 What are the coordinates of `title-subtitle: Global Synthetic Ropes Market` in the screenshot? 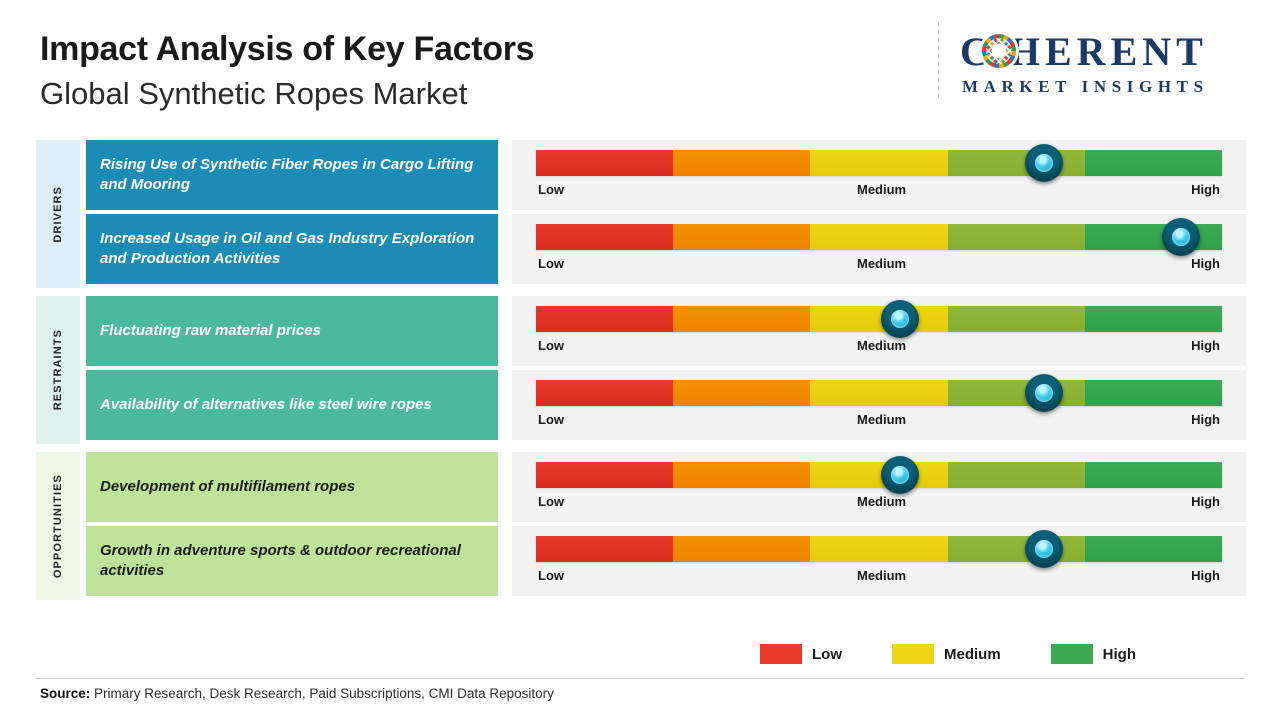 It's located at (254, 94).